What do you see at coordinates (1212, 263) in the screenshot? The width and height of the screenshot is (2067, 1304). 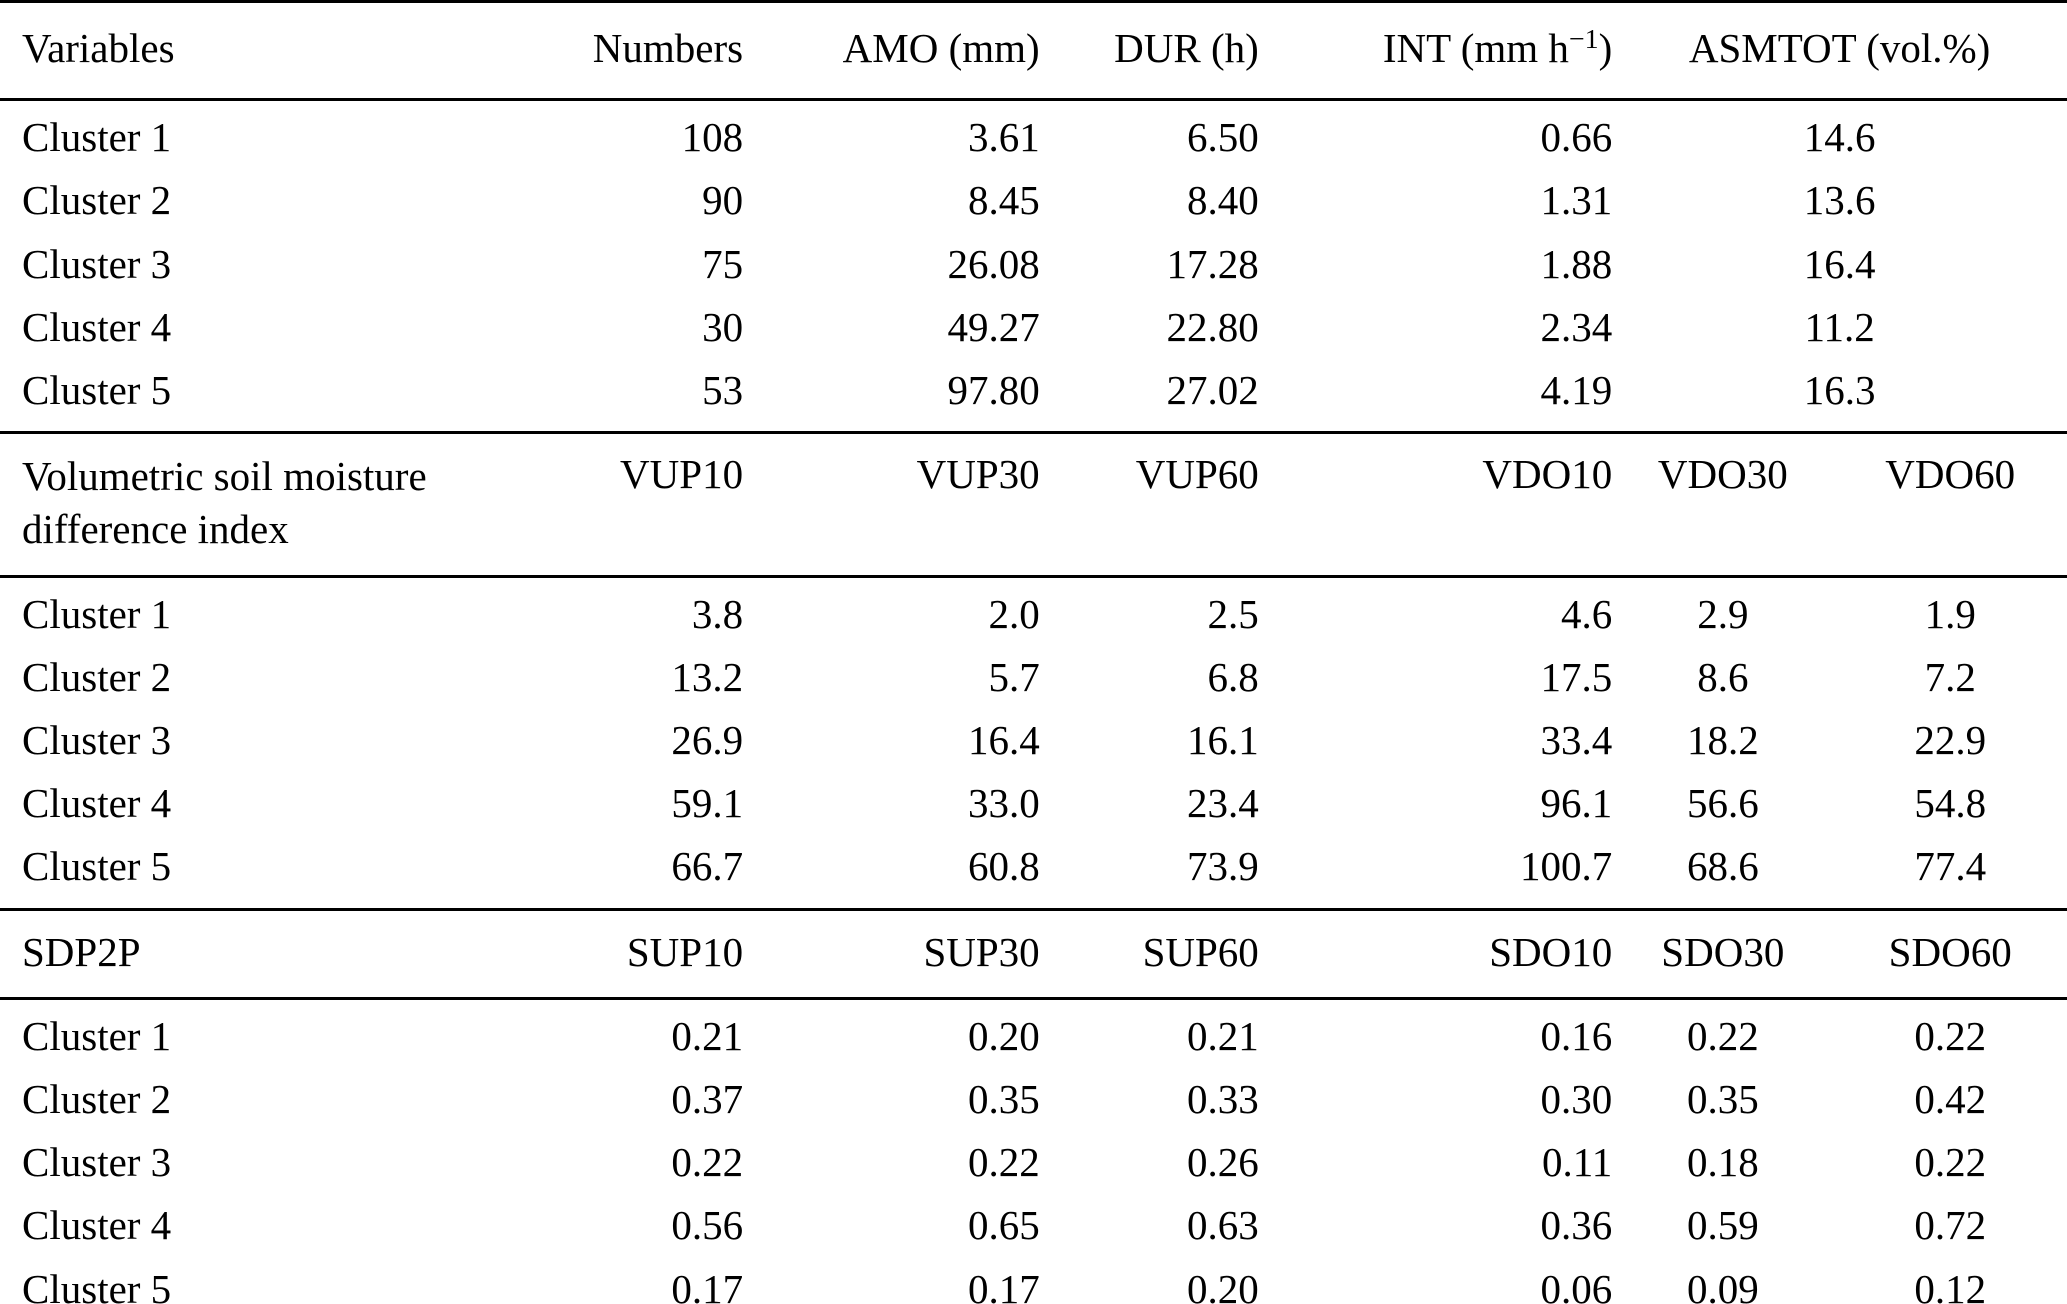 I see `cell-value: 17.28` at bounding box center [1212, 263].